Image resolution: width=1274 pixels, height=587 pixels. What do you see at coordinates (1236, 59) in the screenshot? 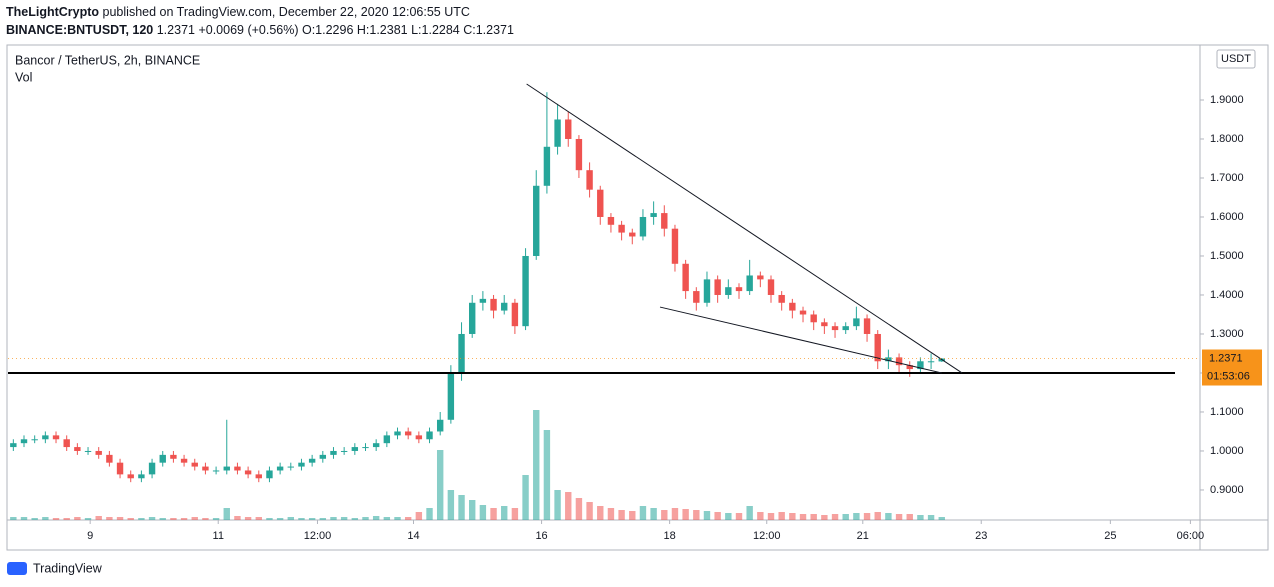
I see `currency-box` at bounding box center [1236, 59].